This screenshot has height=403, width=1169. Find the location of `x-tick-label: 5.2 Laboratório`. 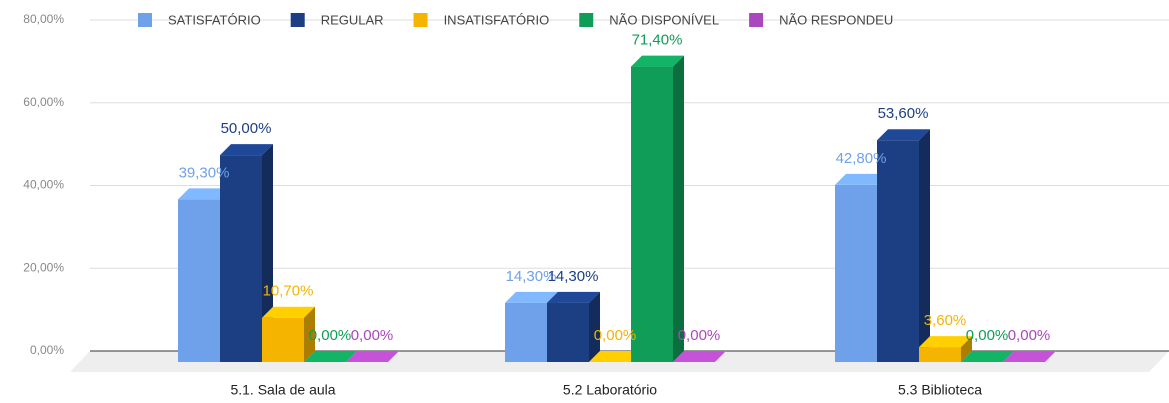

x-tick-label: 5.2 Laboratório is located at coordinates (610, 390).